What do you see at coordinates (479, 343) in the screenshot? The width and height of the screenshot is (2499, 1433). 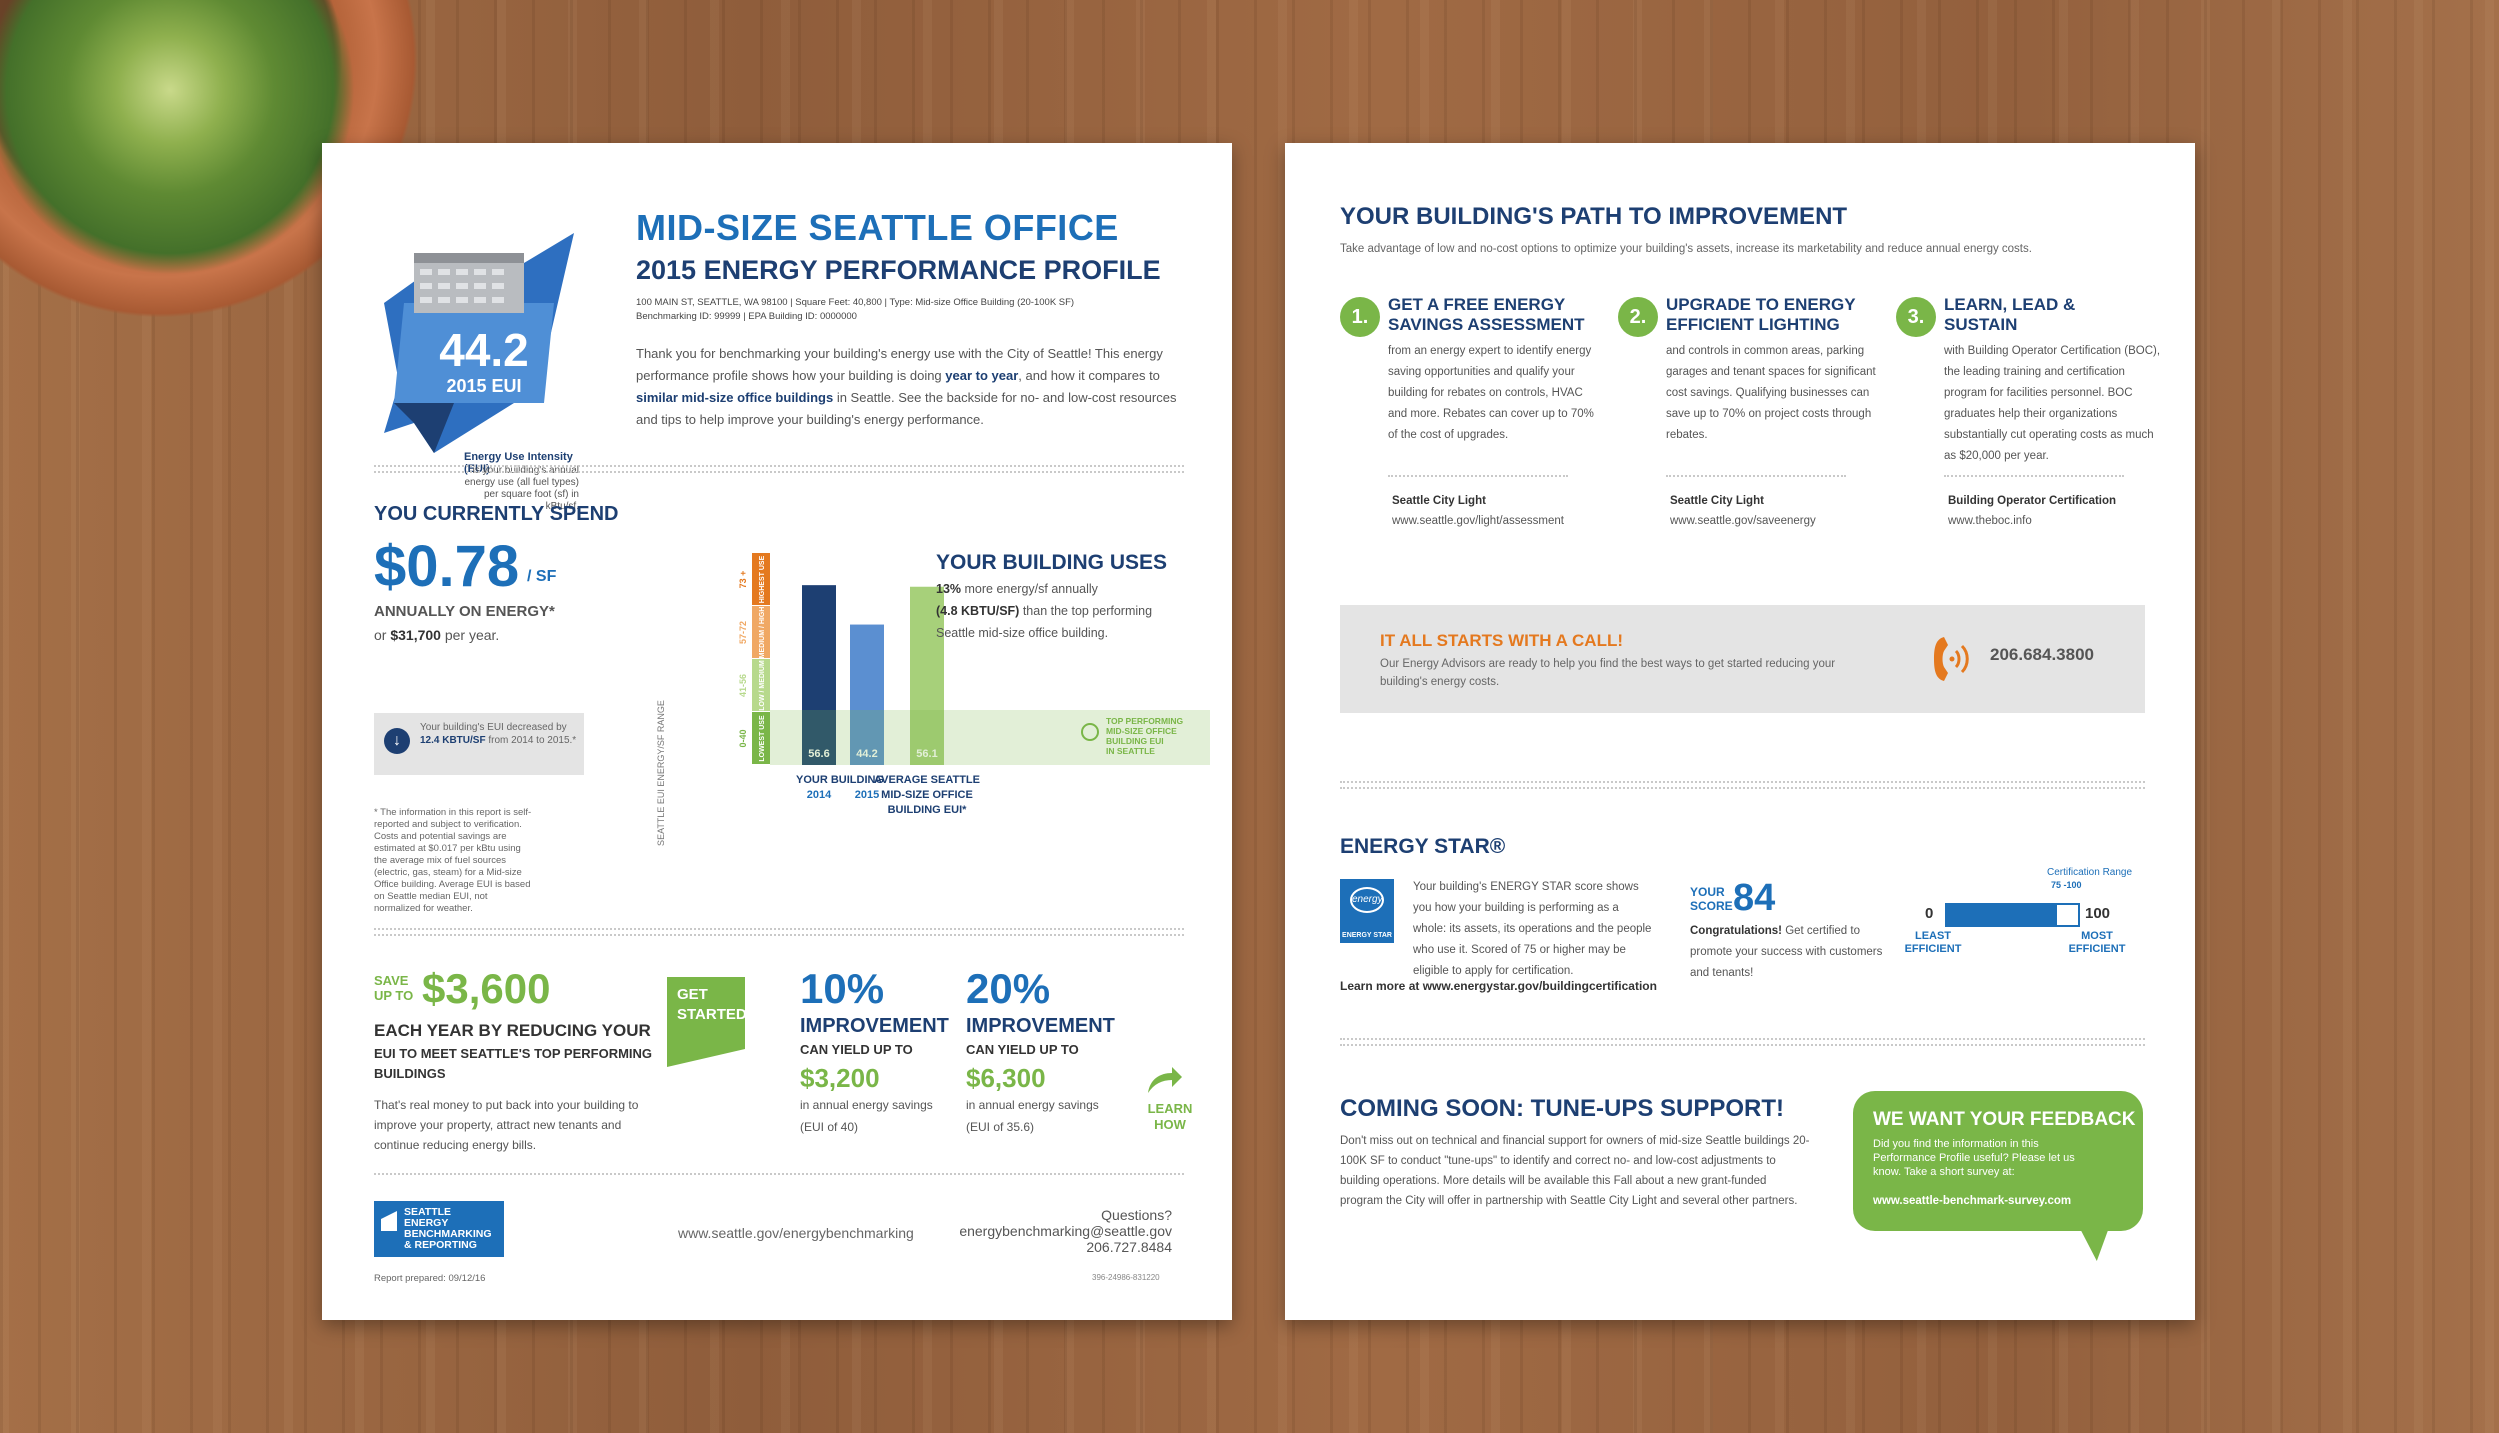 I see `building-ribbon-graphic` at bounding box center [479, 343].